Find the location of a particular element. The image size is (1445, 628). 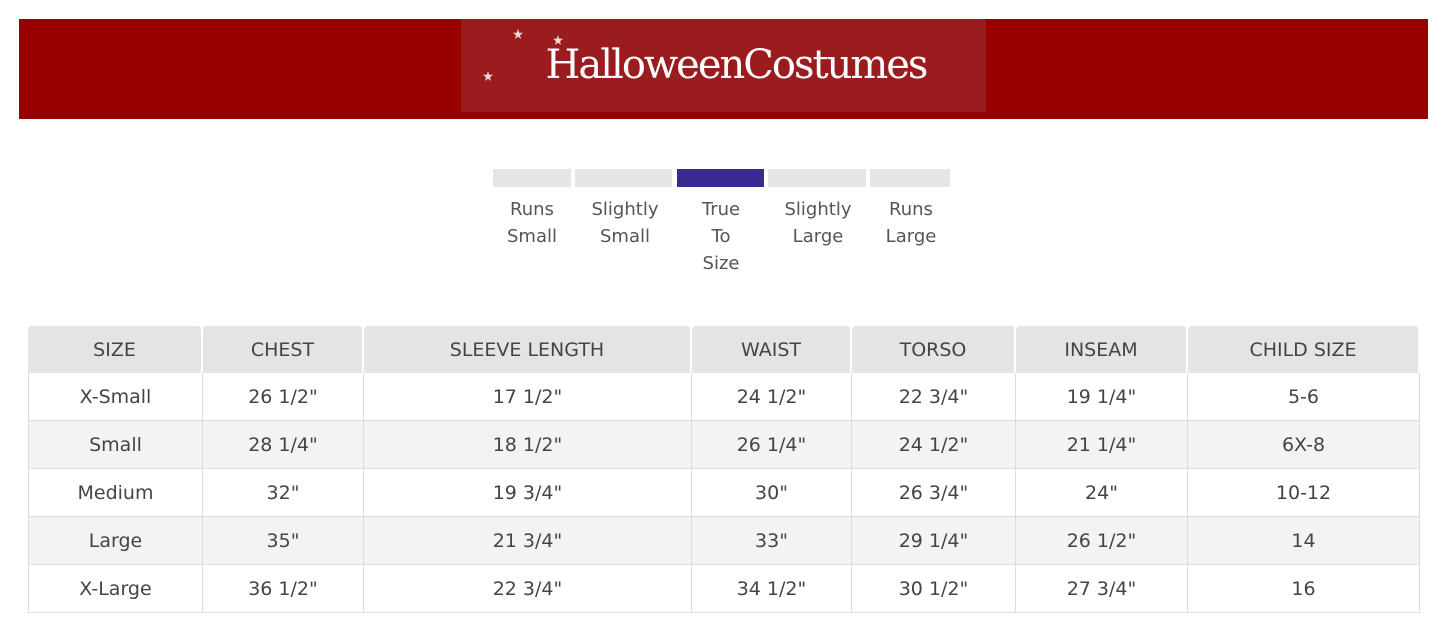

table-cell: X-Small is located at coordinates (115, 397).